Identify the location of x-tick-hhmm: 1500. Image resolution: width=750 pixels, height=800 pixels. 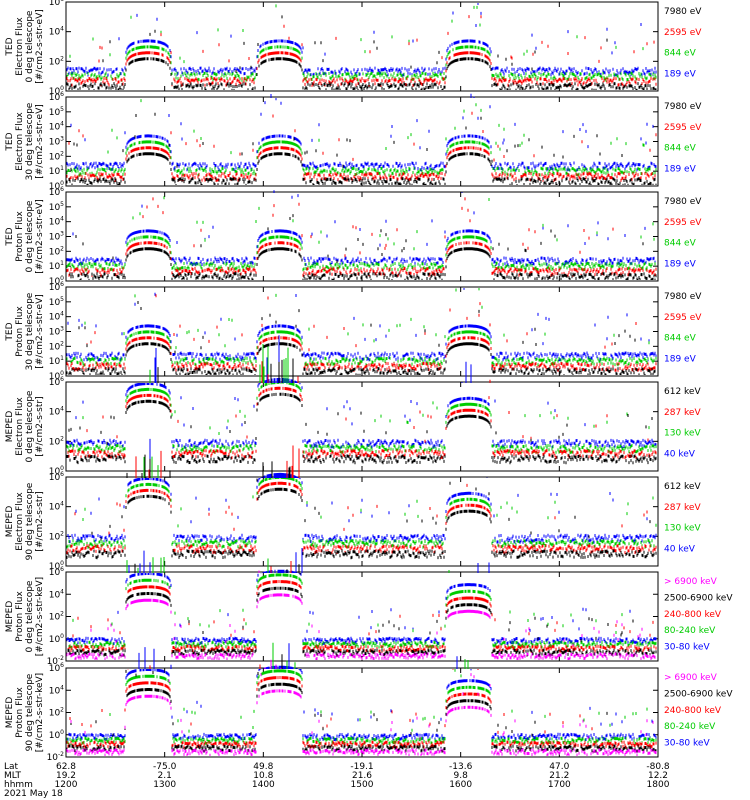
(362, 785).